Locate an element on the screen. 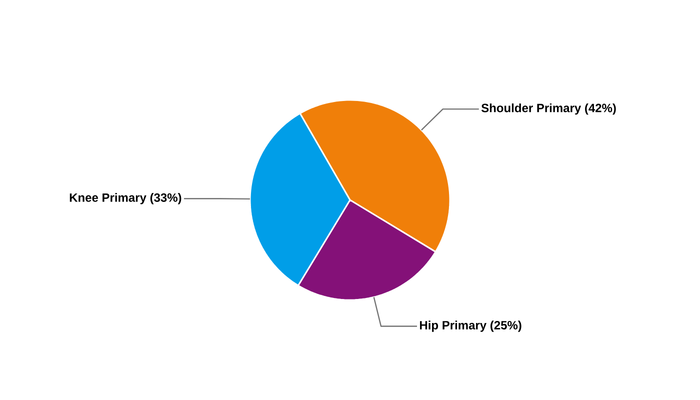 Image resolution: width=700 pixels, height=400 pixels. slice-label: Hip Primary (25%) is located at coordinates (471, 326).